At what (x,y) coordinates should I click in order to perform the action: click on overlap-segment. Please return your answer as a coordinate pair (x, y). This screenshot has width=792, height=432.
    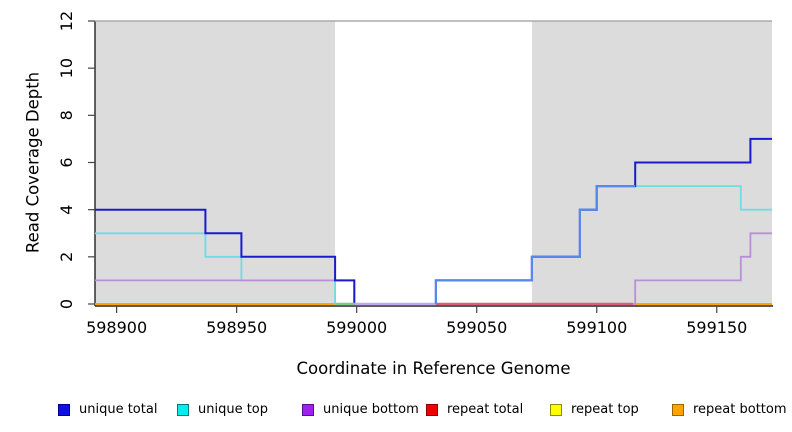
    Looking at the image, I should click on (535, 244).